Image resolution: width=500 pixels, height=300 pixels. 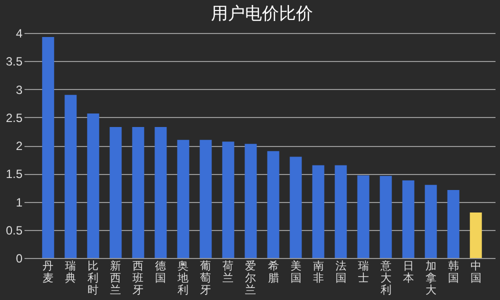 I want to click on x-tick-label: 新西兰, so click(x=116, y=278).